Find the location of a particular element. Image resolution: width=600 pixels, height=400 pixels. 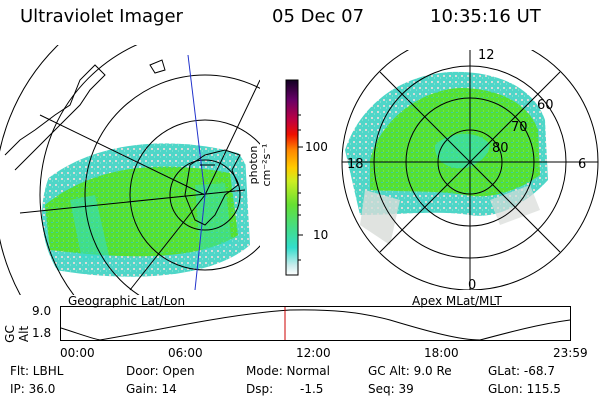

app-title: Ultraviolet Imager is located at coordinates (101, 16).